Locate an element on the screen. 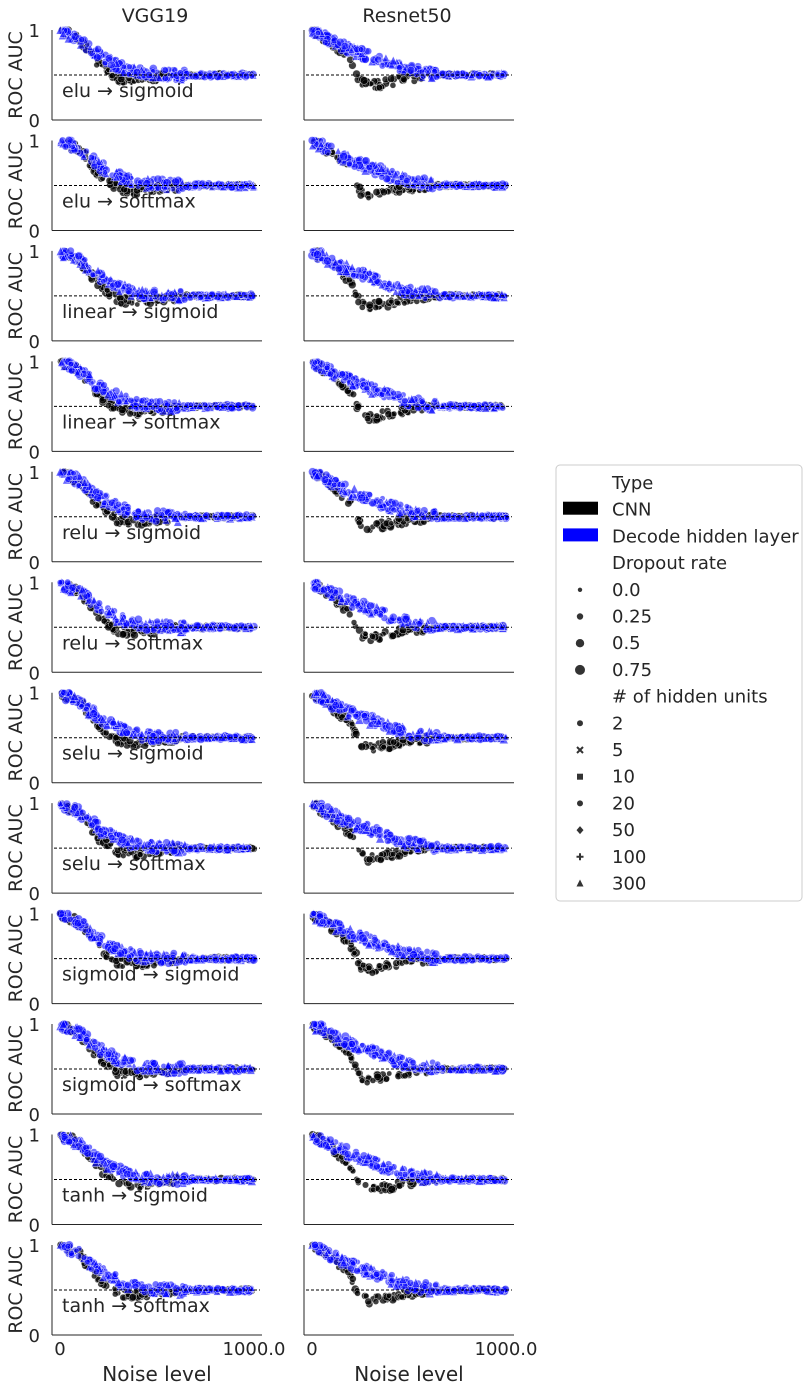  facet-panel: linear → sigmoid is located at coordinates (156, 294).